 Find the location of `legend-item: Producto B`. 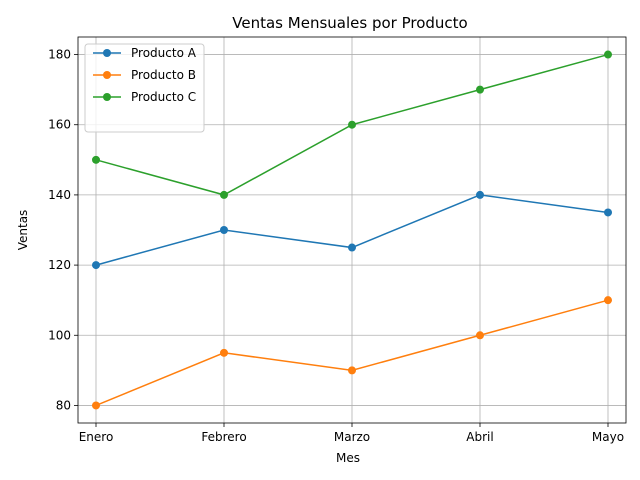

legend-item: Producto B is located at coordinates (144, 75).